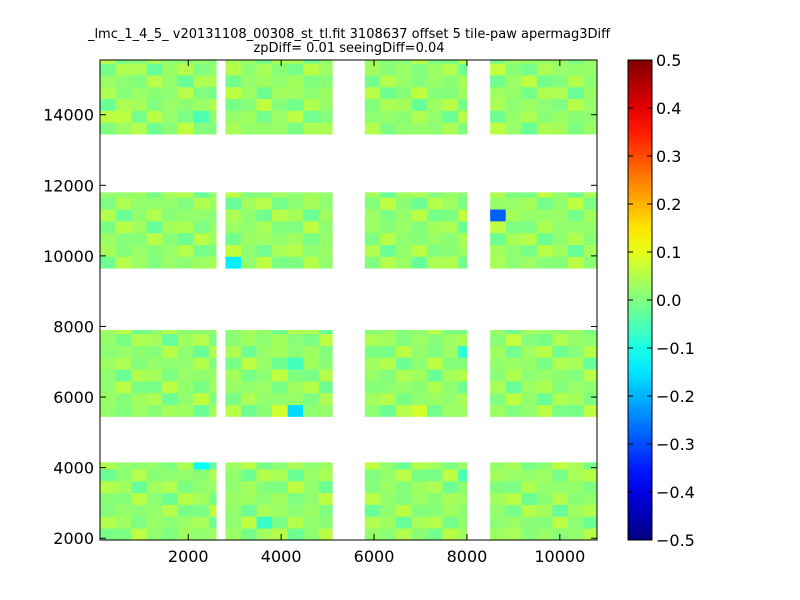  I want to click on y-tick-label: 12000, so click(68, 185).